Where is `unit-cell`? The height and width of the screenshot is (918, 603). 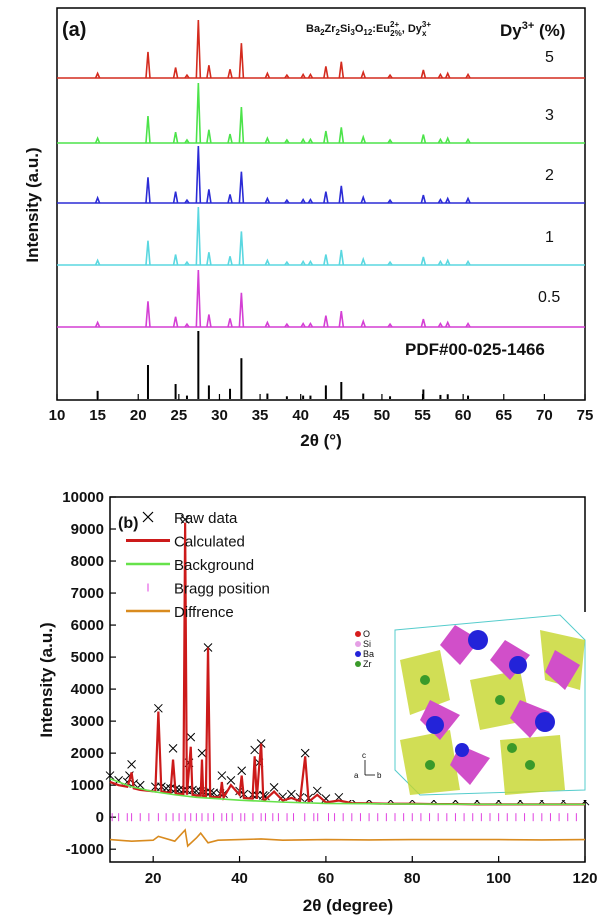
unit-cell is located at coordinates (490, 705).